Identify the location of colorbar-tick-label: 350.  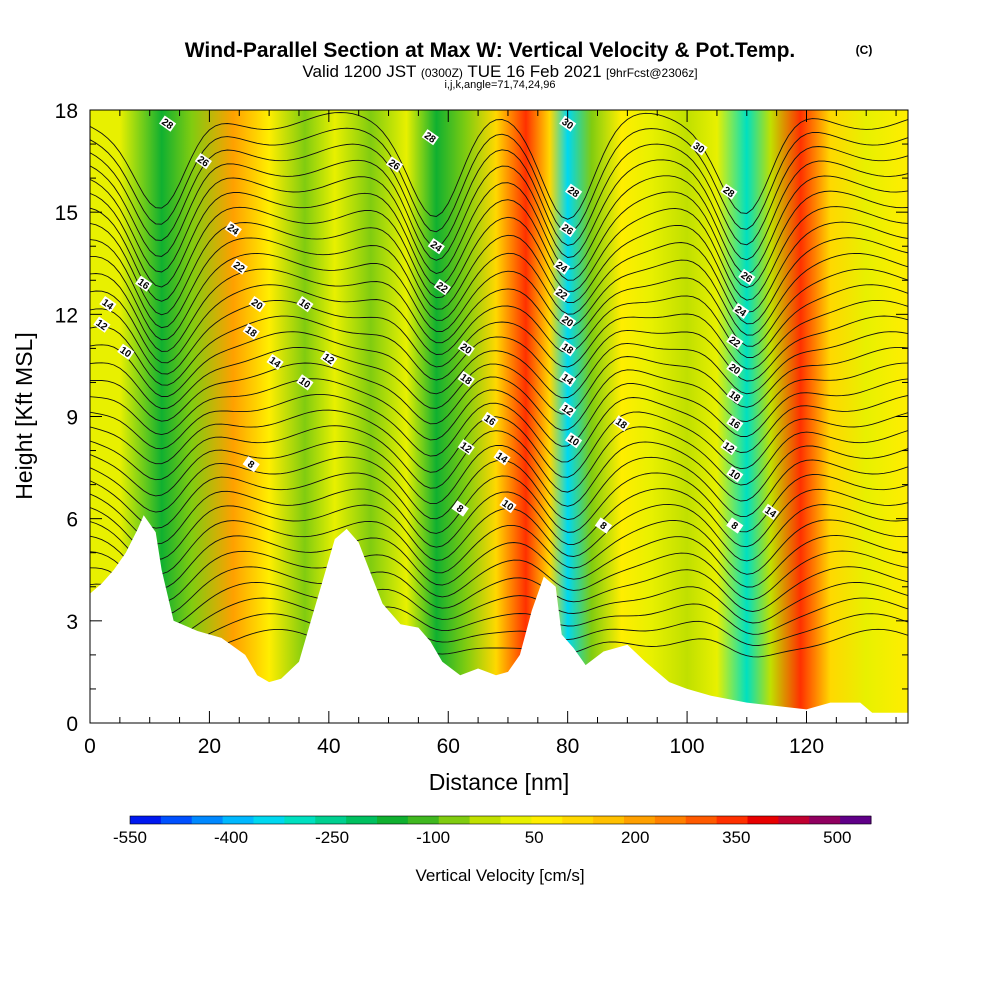
(736, 837).